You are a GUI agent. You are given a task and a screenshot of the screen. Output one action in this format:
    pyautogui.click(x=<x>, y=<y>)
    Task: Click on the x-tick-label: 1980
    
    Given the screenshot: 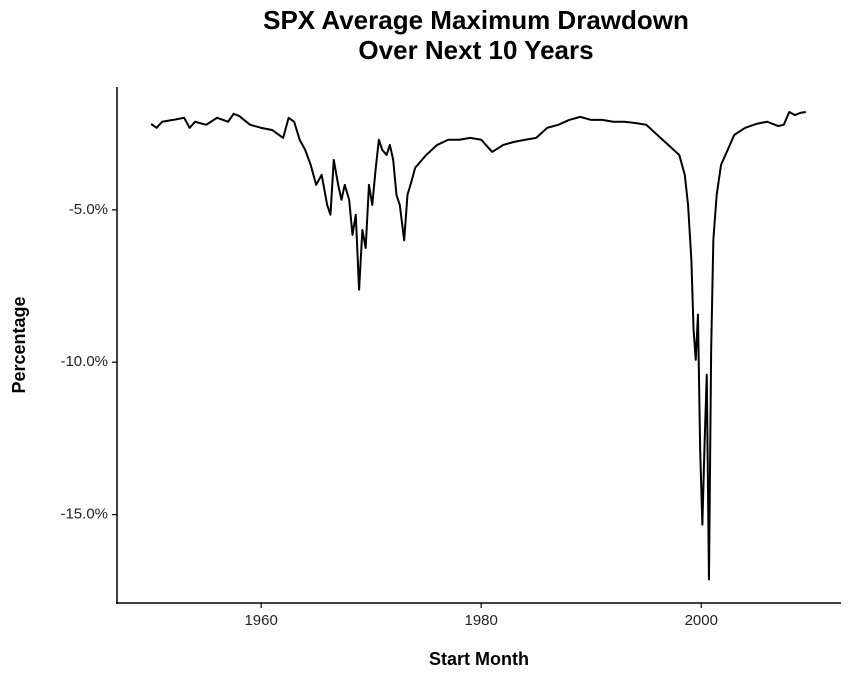 What is the action you would take?
    pyautogui.click(x=481, y=620)
    